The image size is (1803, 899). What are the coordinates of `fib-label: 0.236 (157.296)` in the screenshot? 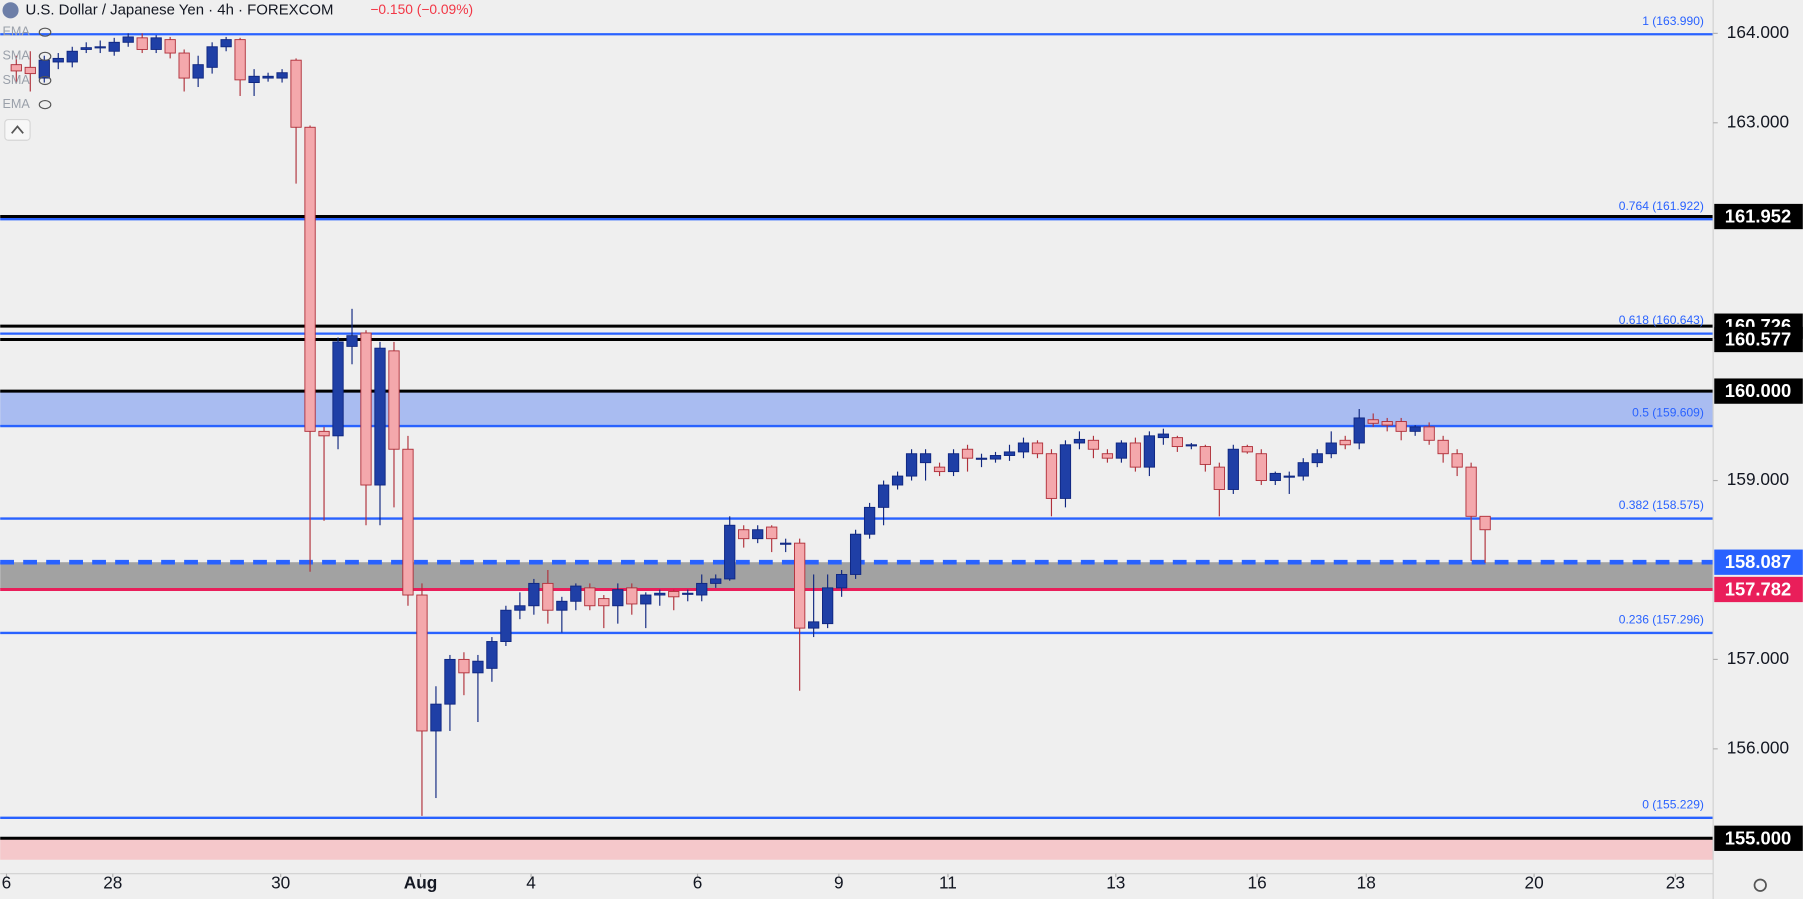 It's located at (1661, 619).